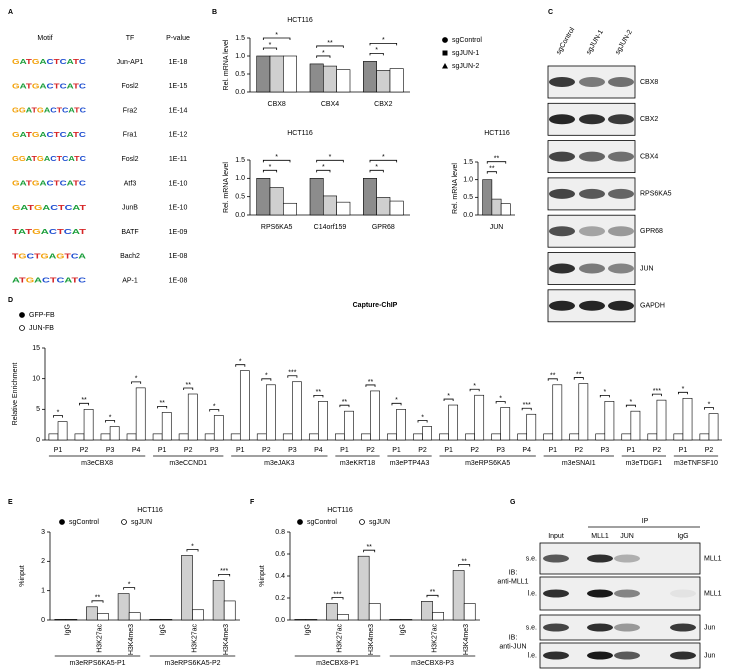  I want to click on y-tick-label: 1.0, so click(240, 56).